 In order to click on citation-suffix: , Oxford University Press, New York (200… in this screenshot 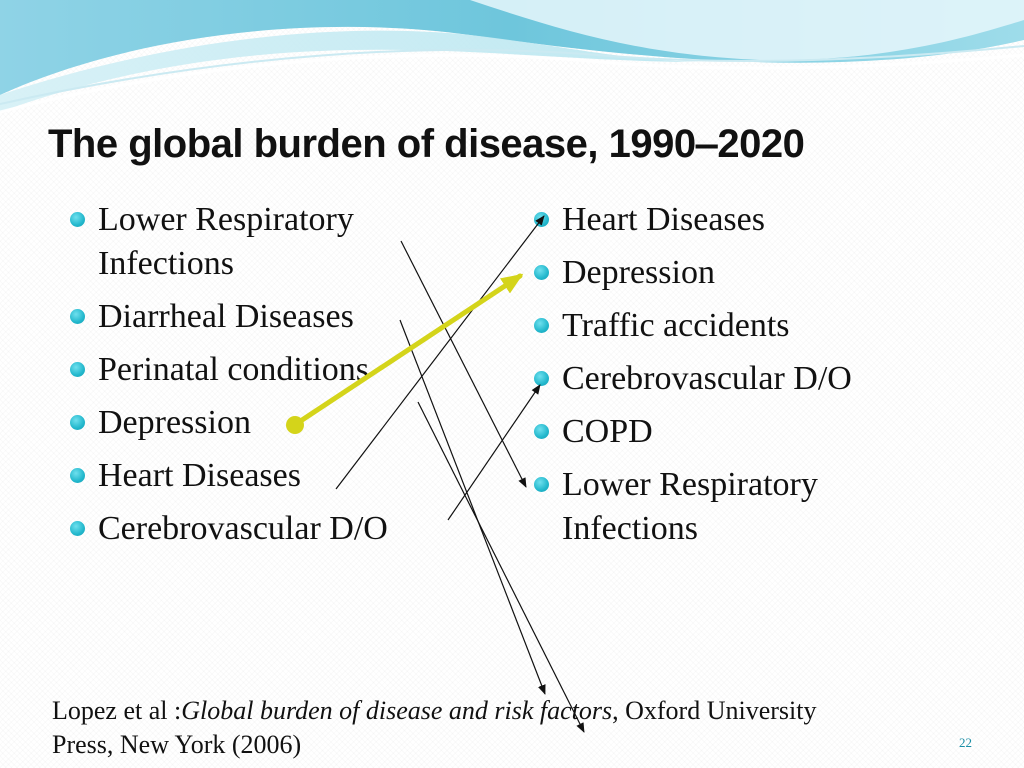, I will do `click(434, 727)`.